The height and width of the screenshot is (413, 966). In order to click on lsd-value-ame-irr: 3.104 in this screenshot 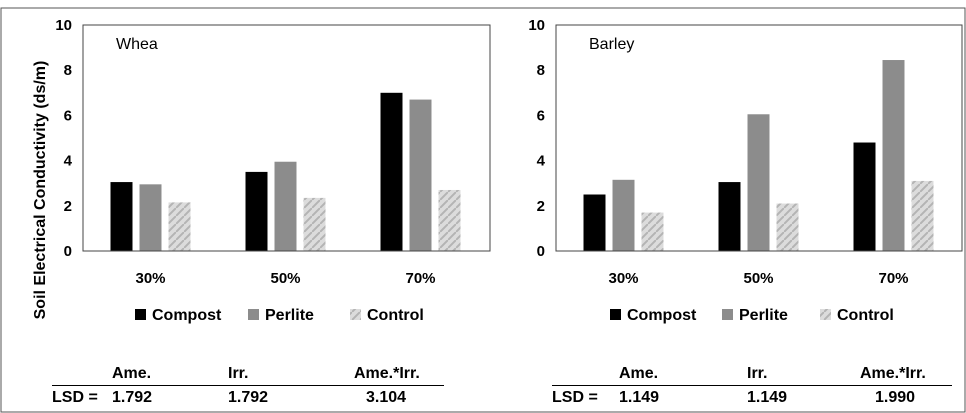, I will do `click(386, 397)`.